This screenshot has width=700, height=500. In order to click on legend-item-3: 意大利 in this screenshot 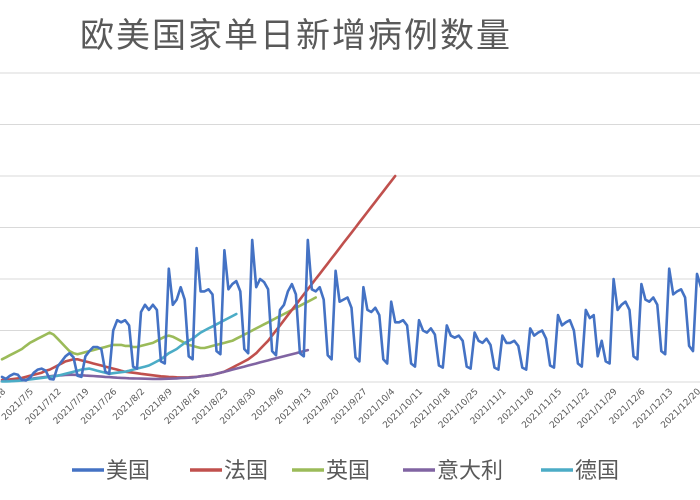, I will do `click(453, 471)`.